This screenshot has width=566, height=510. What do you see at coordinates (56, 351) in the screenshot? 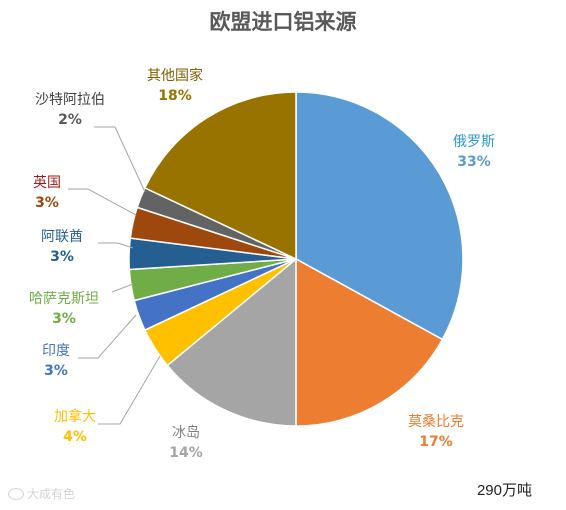
I see `slice-label-name-5: 印度` at bounding box center [56, 351].